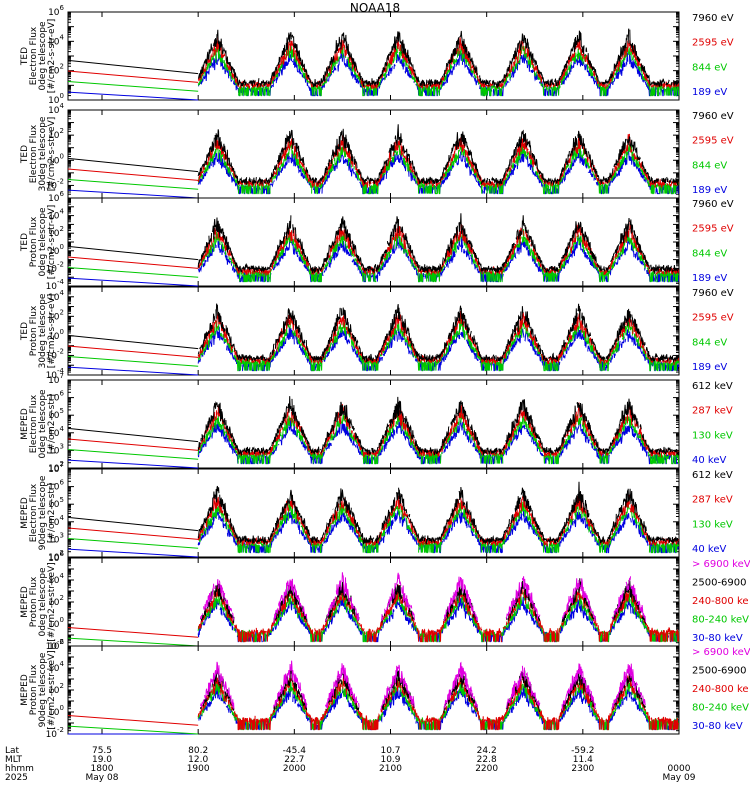 This screenshot has height=800, width=750. Describe the element at coordinates (582, 769) in the screenshot. I see `time-tick-label: 2300` at that location.